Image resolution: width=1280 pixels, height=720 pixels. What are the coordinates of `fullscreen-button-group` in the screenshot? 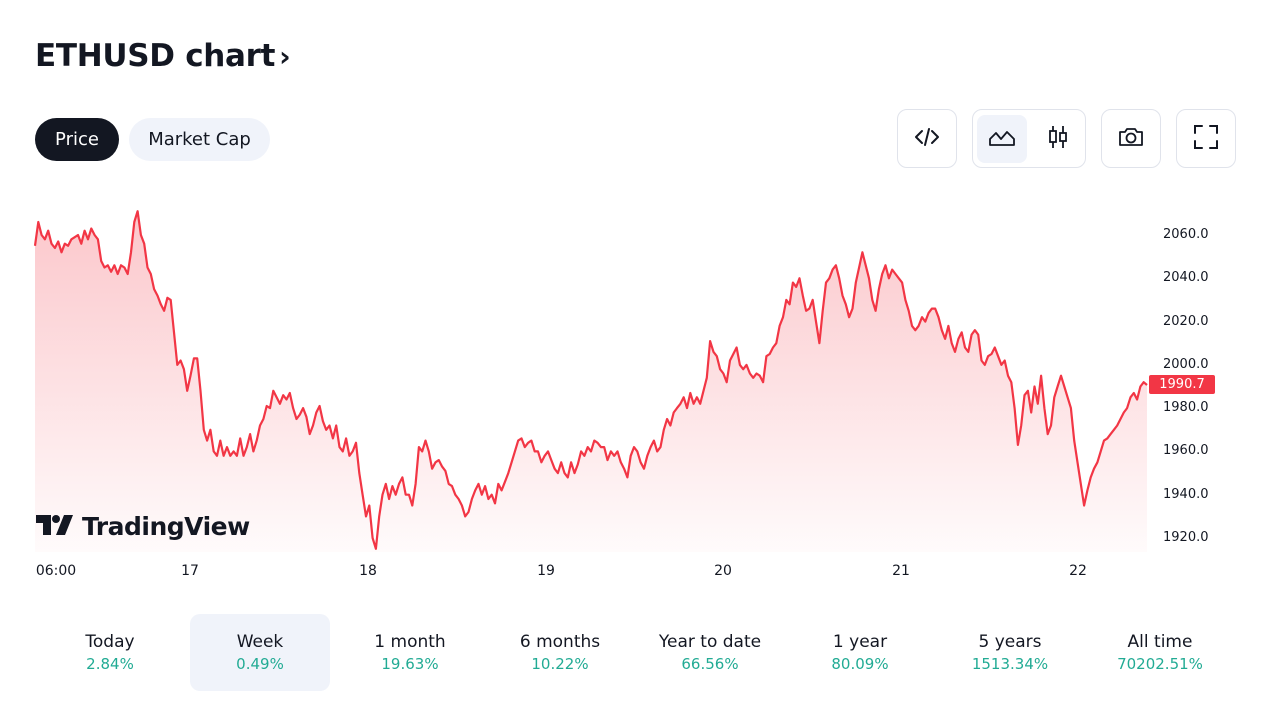 It's located at (1206, 138).